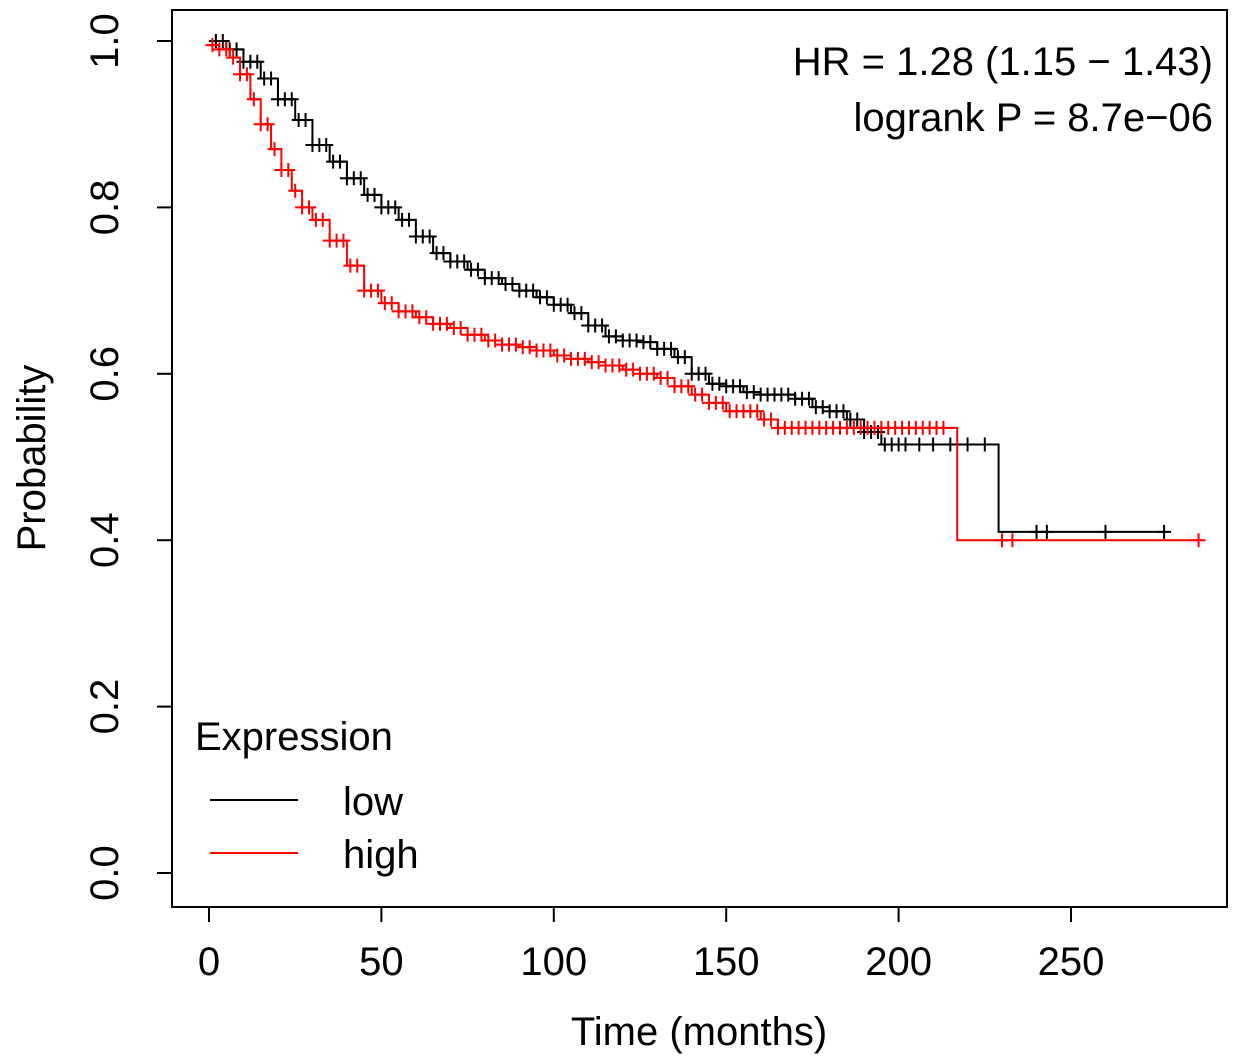 The height and width of the screenshot is (1058, 1245). What do you see at coordinates (699, 1032) in the screenshot?
I see `x-axis-label: Time (months)` at bounding box center [699, 1032].